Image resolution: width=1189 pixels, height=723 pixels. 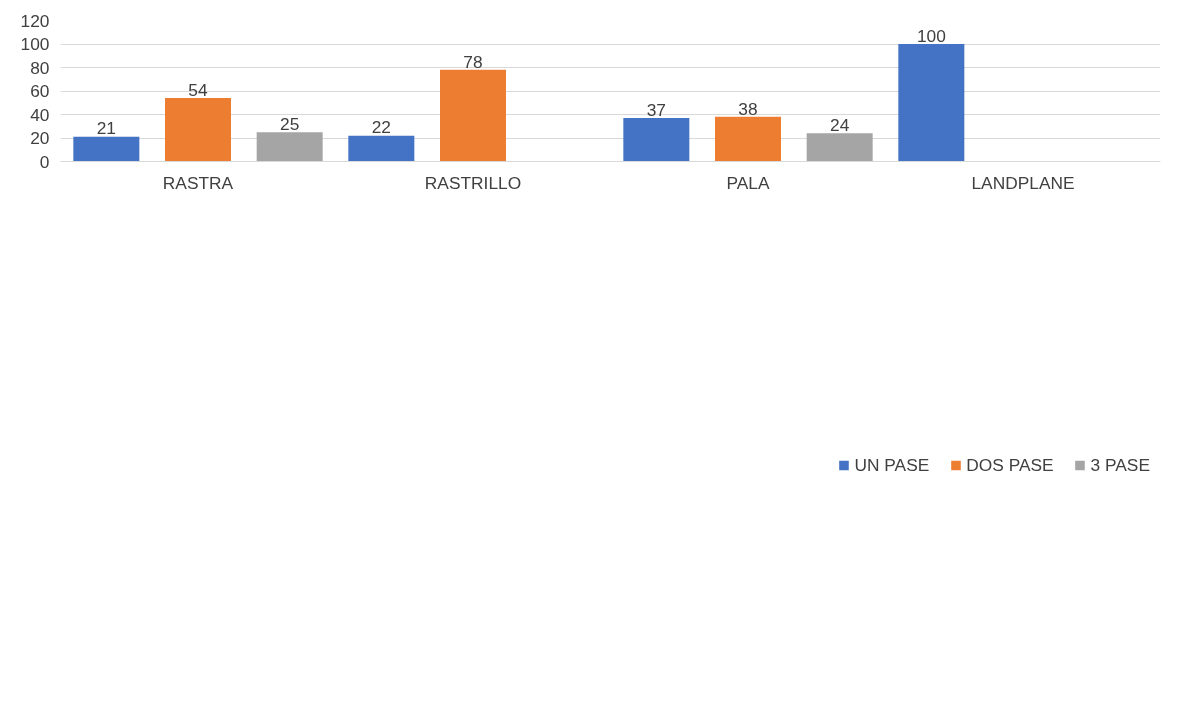 I want to click on data-label: 100, so click(x=931, y=35).